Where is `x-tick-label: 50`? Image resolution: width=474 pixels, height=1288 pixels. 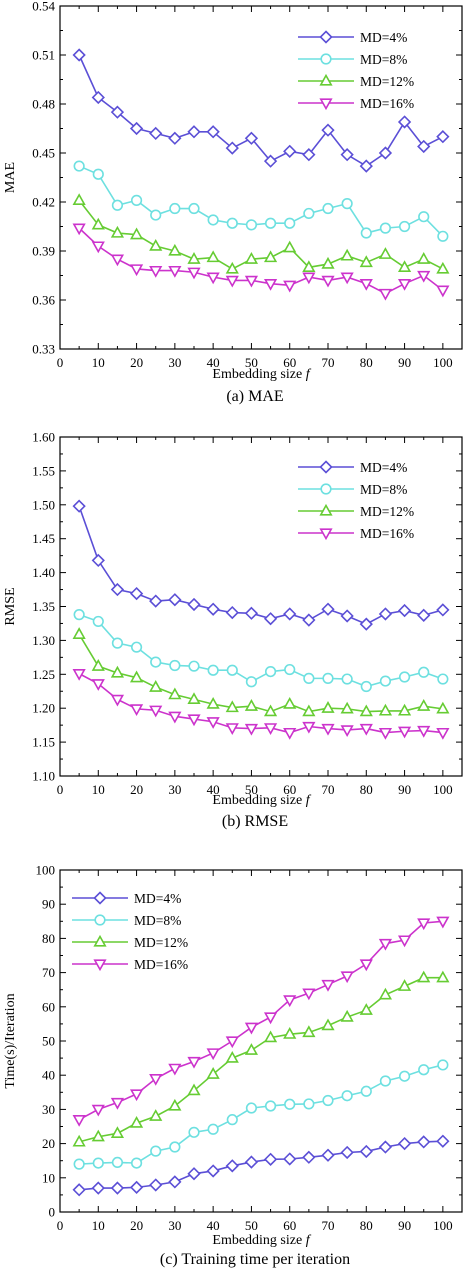 x-tick-label: 50 is located at coordinates (251, 789).